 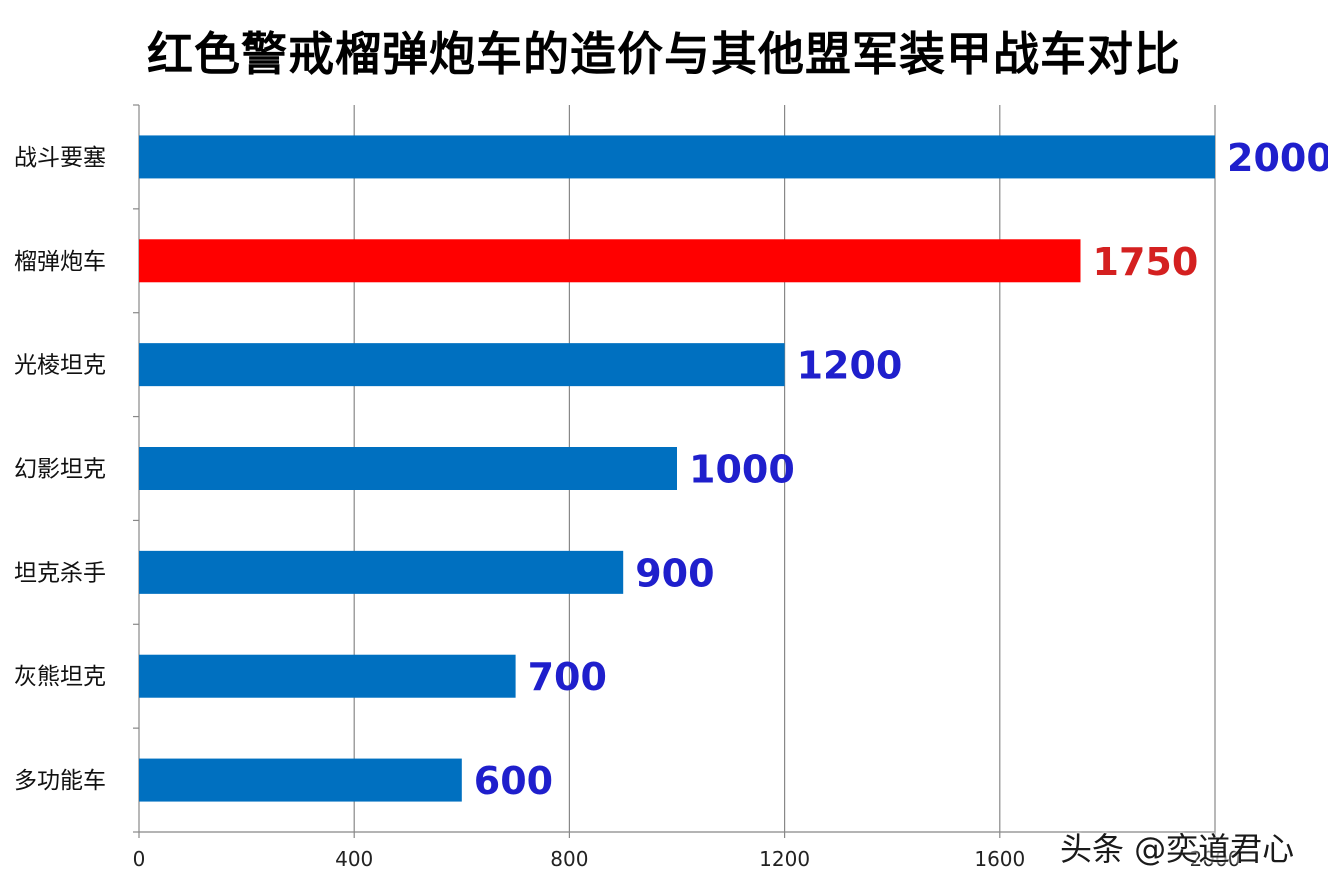 What do you see at coordinates (1177, 849) in the screenshot?
I see `watermark: 头条 @奕道君心` at bounding box center [1177, 849].